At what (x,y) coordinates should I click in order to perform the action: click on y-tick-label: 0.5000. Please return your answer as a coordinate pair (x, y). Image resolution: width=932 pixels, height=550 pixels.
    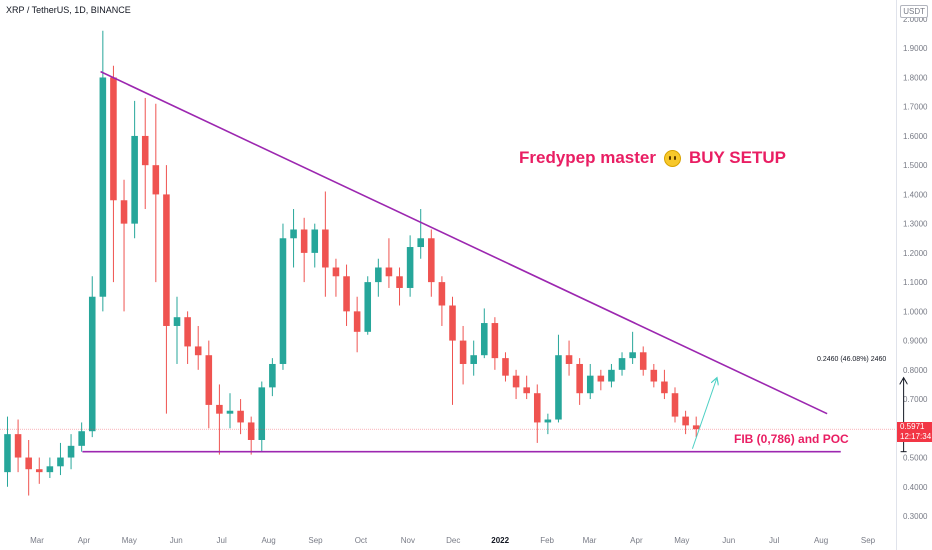
    Looking at the image, I should click on (915, 458).